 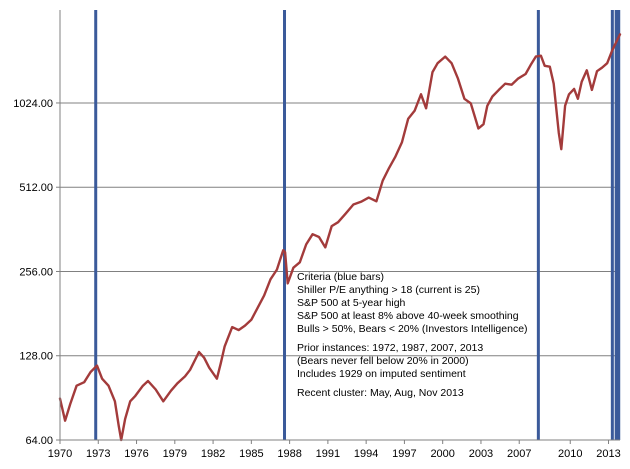 I want to click on x-tick-label: 2007, so click(x=519, y=454).